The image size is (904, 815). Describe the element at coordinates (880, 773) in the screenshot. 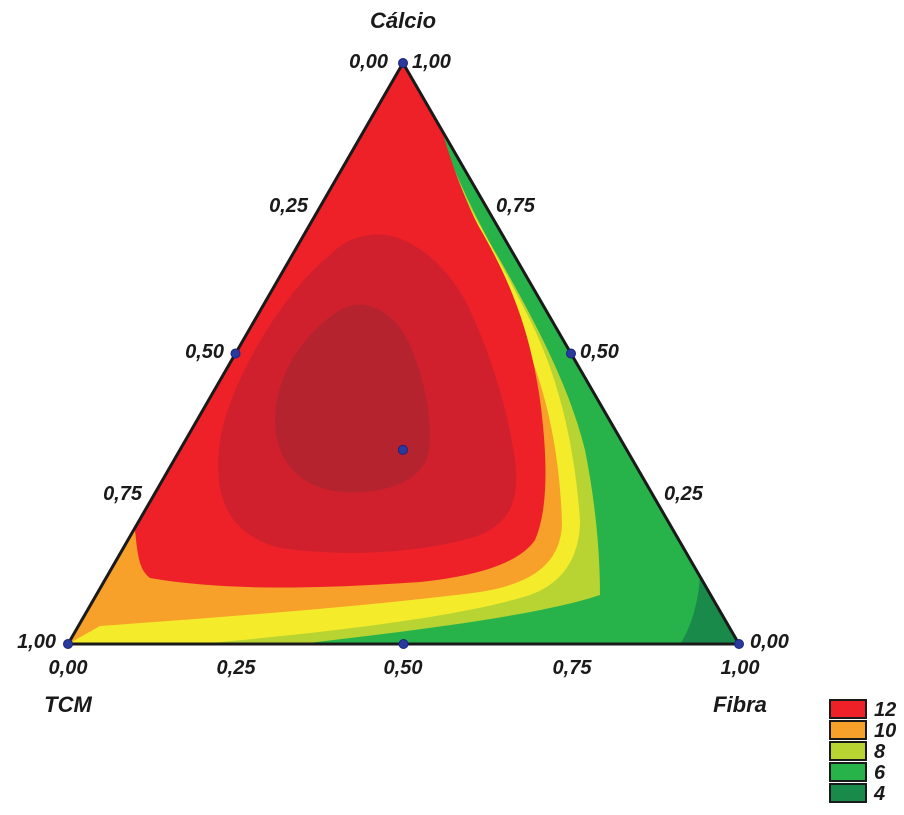

I see `legend-label-6: 6` at that location.